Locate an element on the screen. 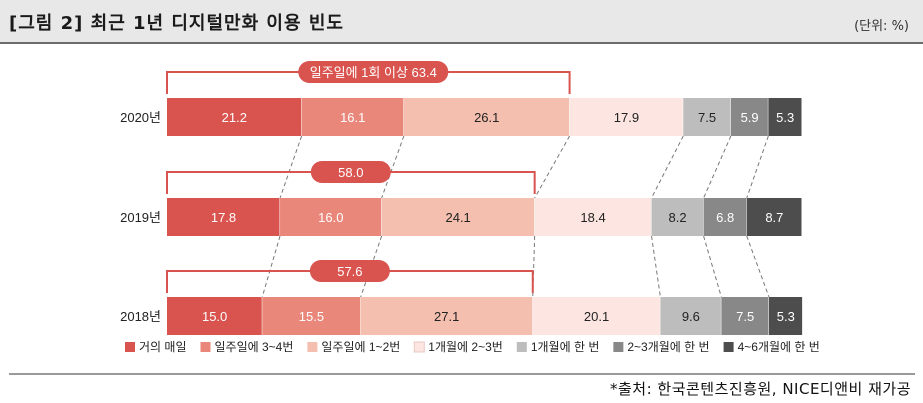 The width and height of the screenshot is (923, 403). data-label: 9.6 is located at coordinates (691, 316).